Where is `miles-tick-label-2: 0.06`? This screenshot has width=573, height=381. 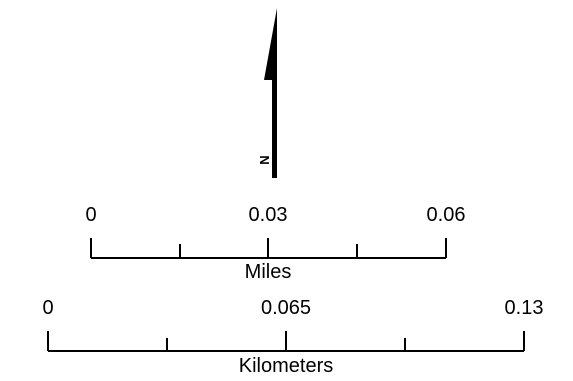
miles-tick-label-2: 0.06 is located at coordinates (446, 215).